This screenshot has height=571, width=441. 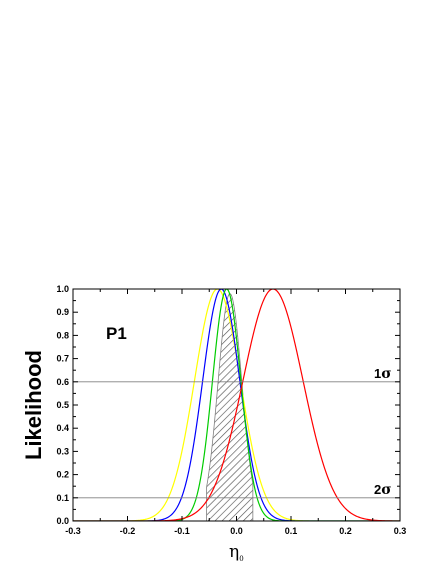 What do you see at coordinates (62, 498) in the screenshot?
I see `y-tick-label: 0.1` at bounding box center [62, 498].